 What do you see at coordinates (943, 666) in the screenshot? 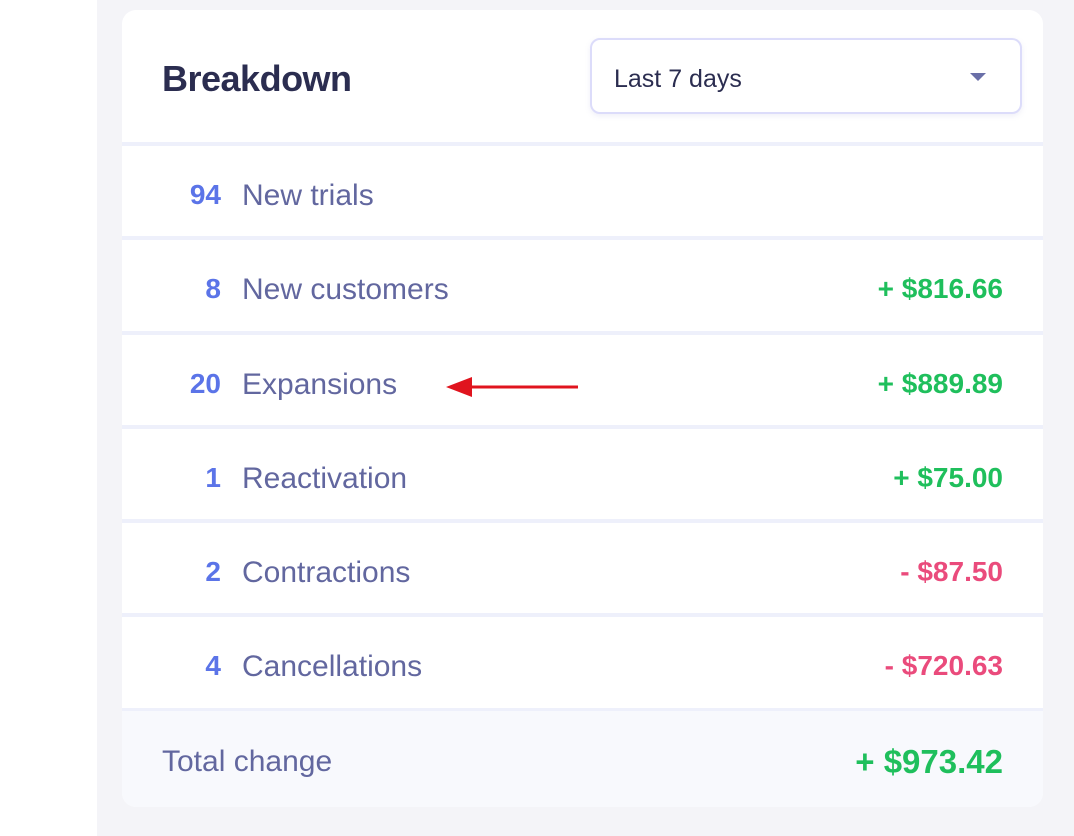
I see `row-amount: - $720.63` at bounding box center [943, 666].